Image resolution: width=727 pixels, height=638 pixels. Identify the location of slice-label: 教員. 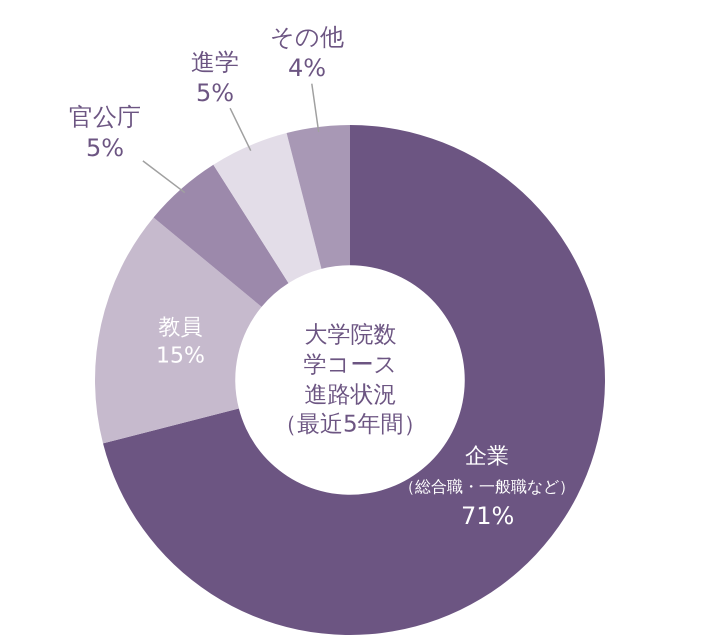
(180, 327).